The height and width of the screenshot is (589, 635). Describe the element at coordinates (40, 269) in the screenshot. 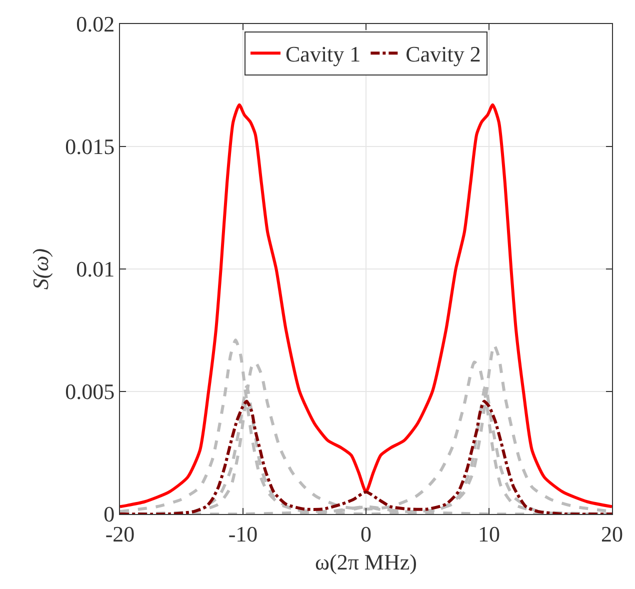

I see `y-axis-title: S(ω)` at that location.